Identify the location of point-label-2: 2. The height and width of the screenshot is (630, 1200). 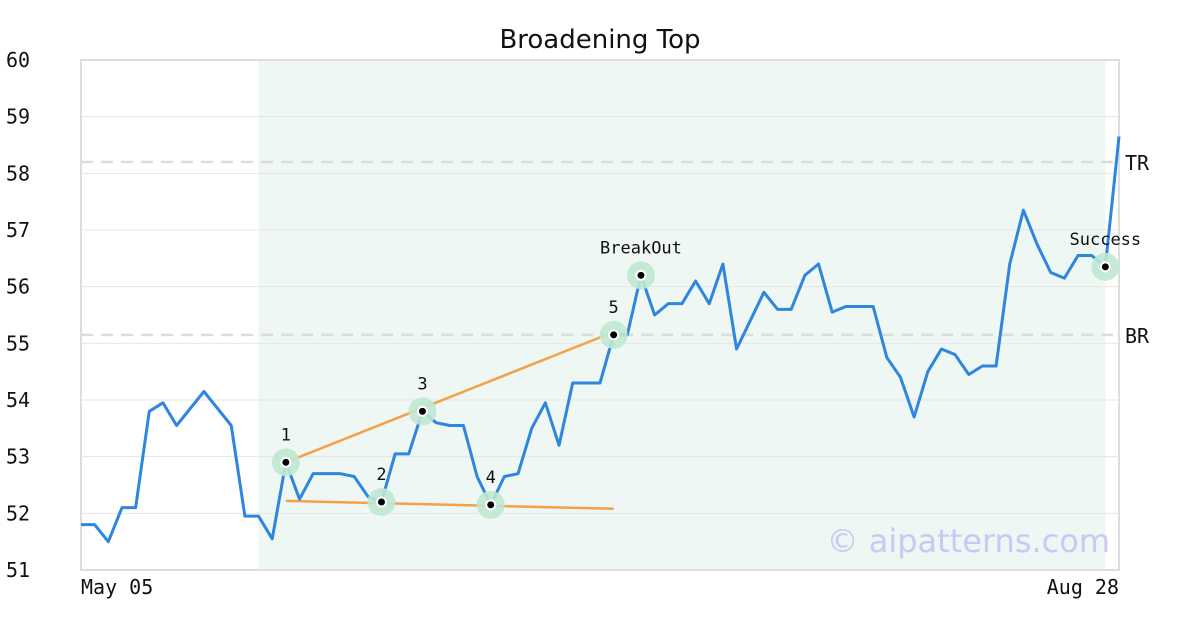
(381, 475).